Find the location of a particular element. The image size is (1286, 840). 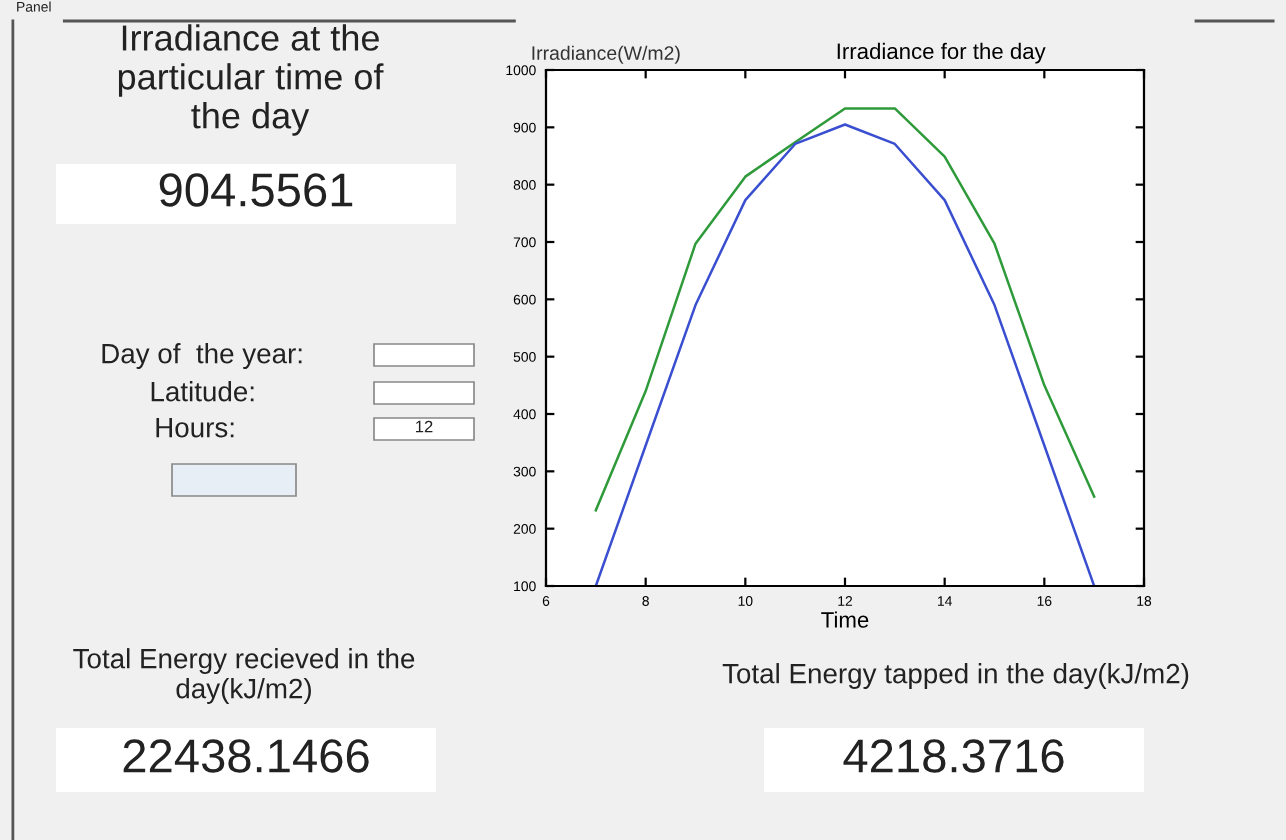

x-axis-title: Time is located at coordinates (845, 619).